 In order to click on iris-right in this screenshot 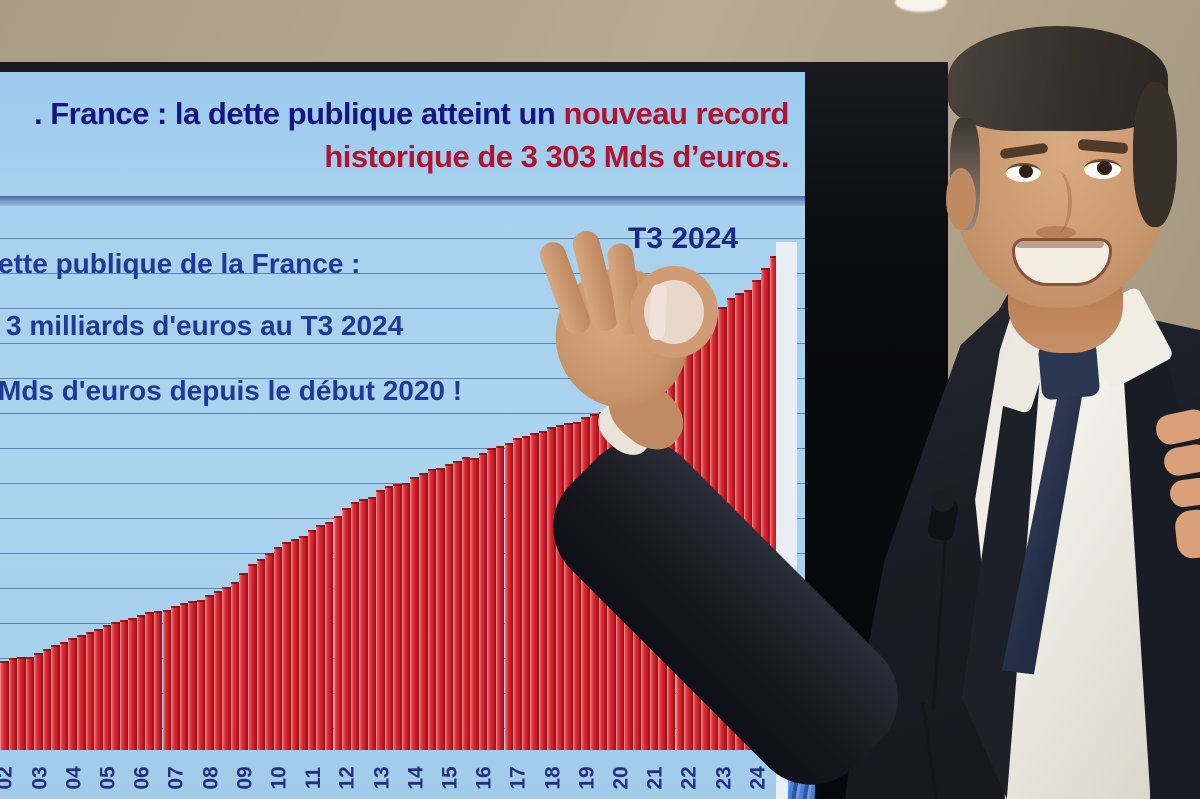, I will do `click(1104, 168)`.